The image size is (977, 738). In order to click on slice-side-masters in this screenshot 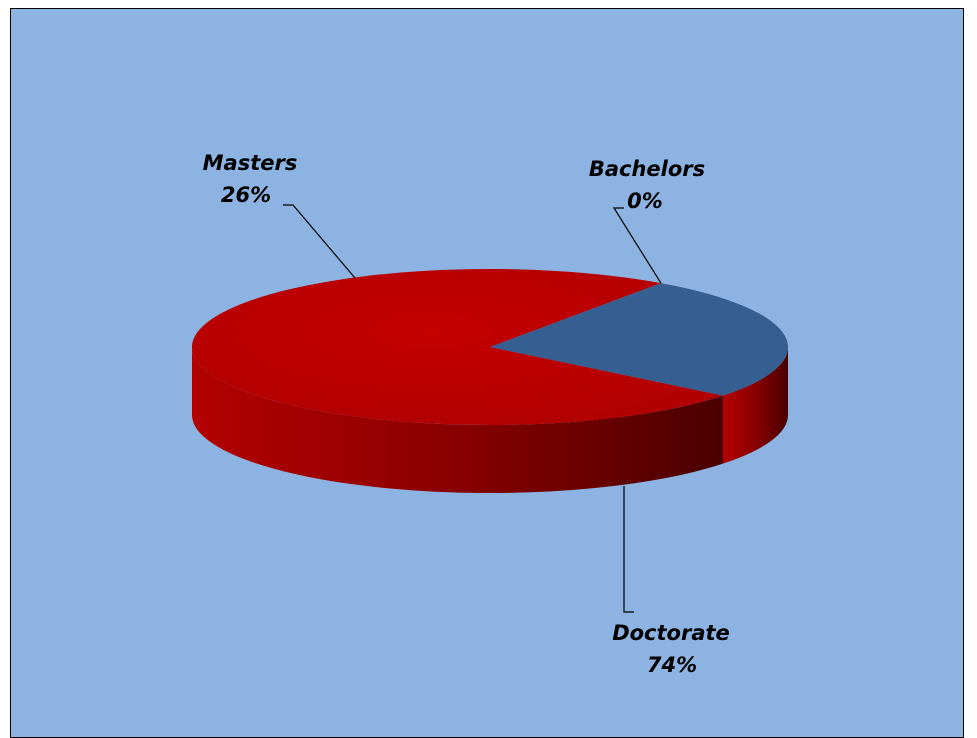, I will do `click(755, 405)`.